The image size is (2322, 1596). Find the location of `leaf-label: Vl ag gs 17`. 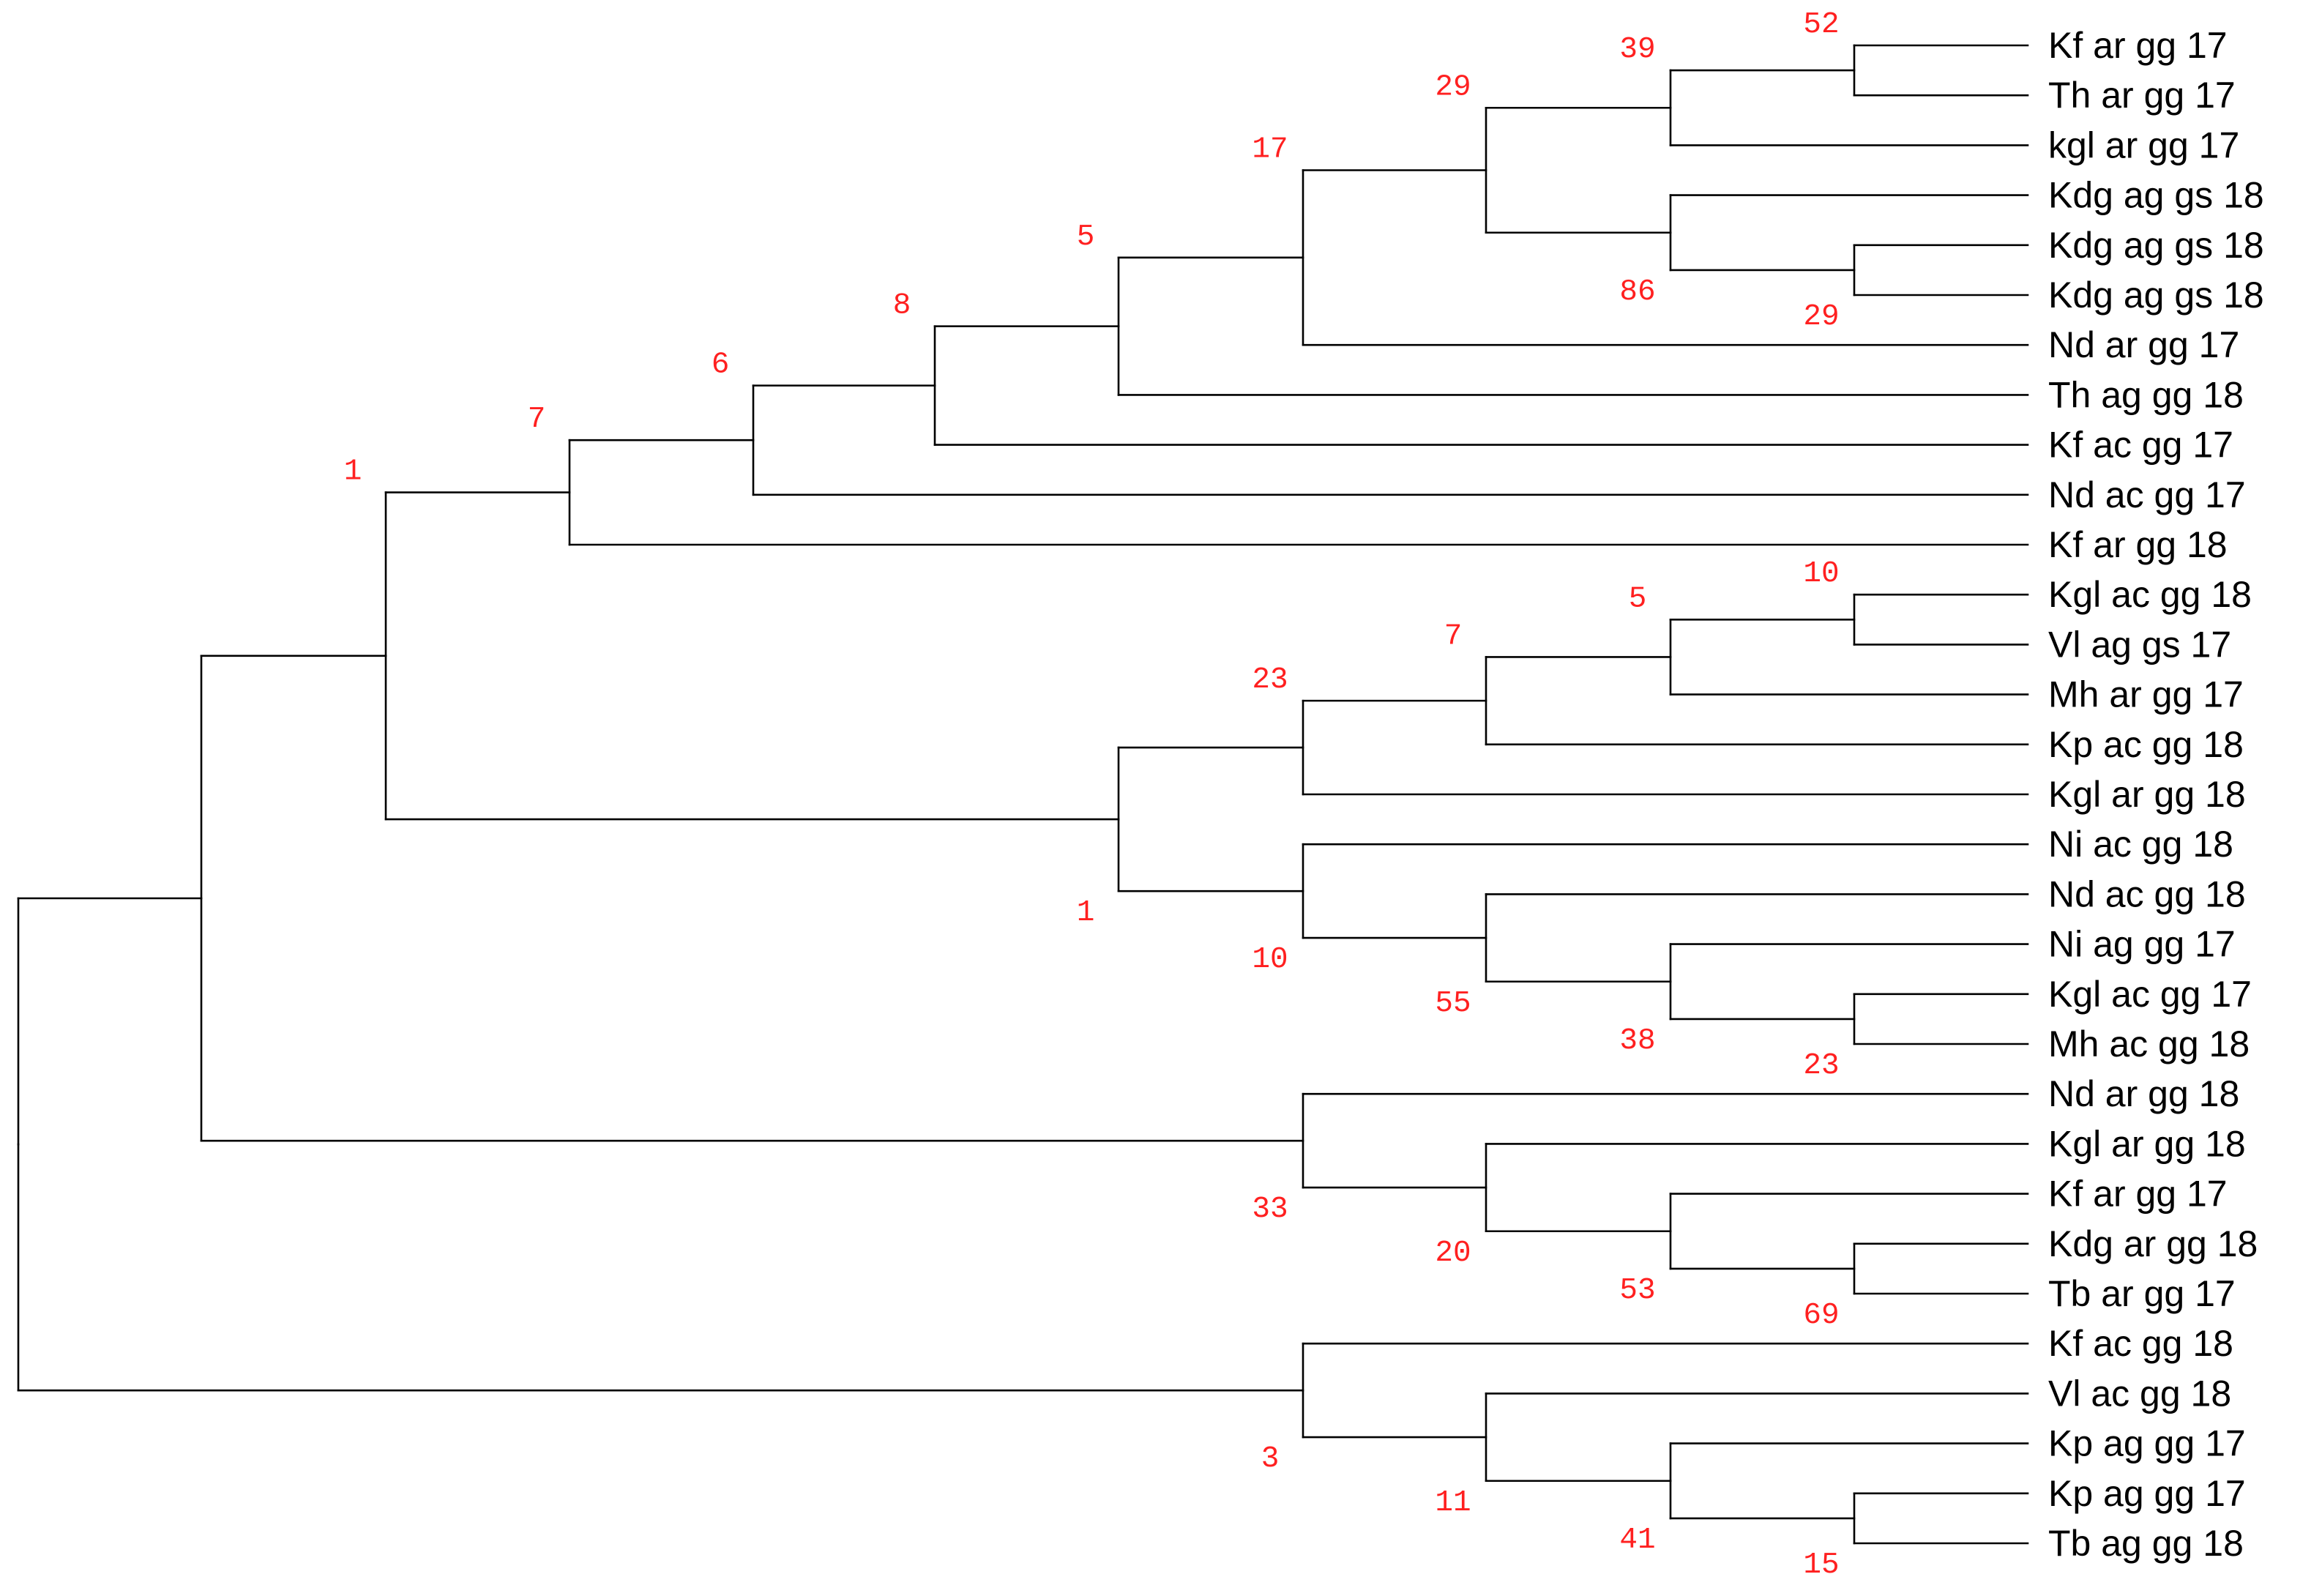

leaf-label: Vl ag gs 17 is located at coordinates (2139, 644).